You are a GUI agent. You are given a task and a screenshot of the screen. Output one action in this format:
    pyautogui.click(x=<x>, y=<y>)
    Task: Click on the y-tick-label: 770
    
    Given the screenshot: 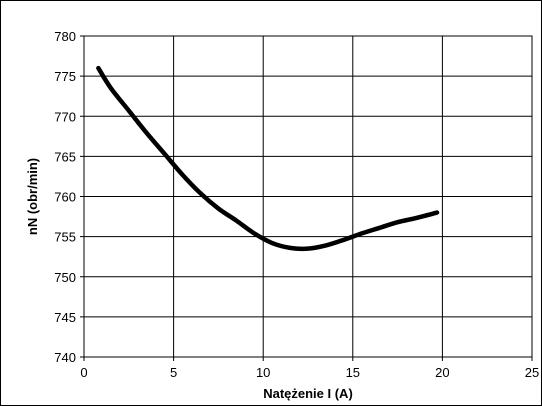 What is the action you would take?
    pyautogui.click(x=65, y=116)
    